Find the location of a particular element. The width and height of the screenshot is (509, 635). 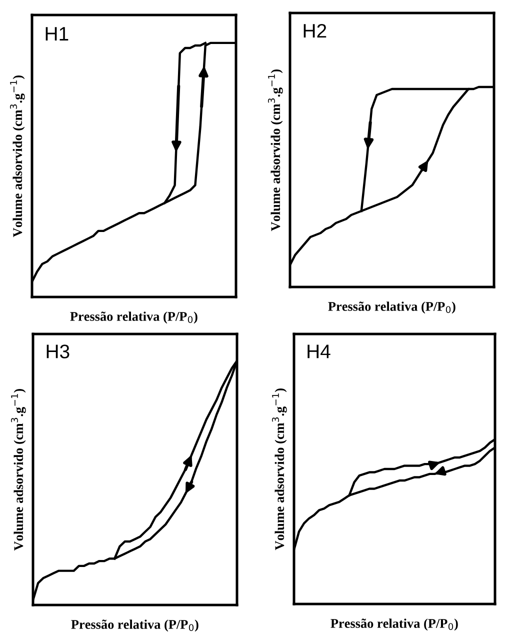

chart-title: H2 is located at coordinates (315, 31).